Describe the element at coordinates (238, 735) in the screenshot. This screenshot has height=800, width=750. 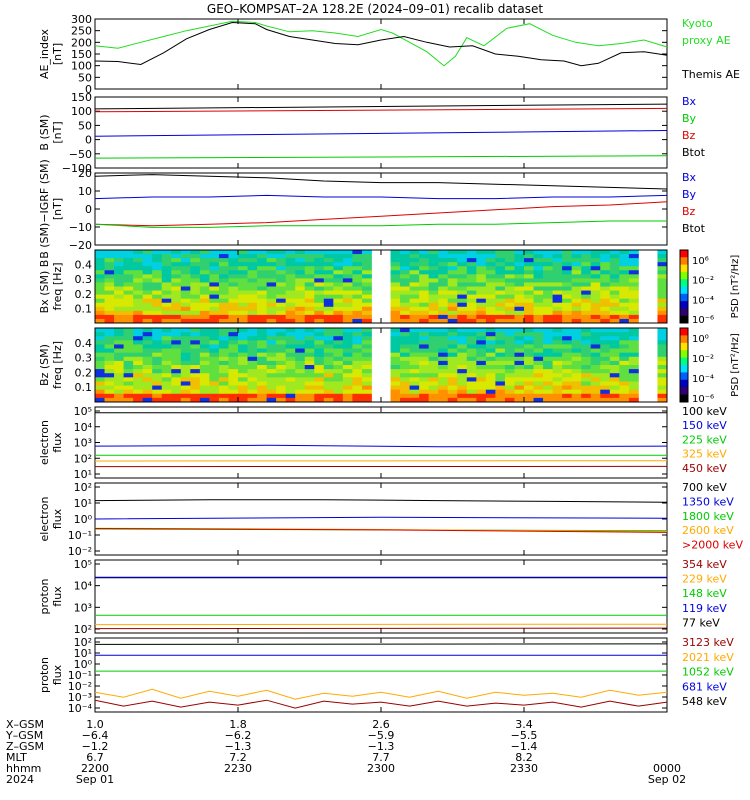
I see `x-tick-value: −6.2` at that location.